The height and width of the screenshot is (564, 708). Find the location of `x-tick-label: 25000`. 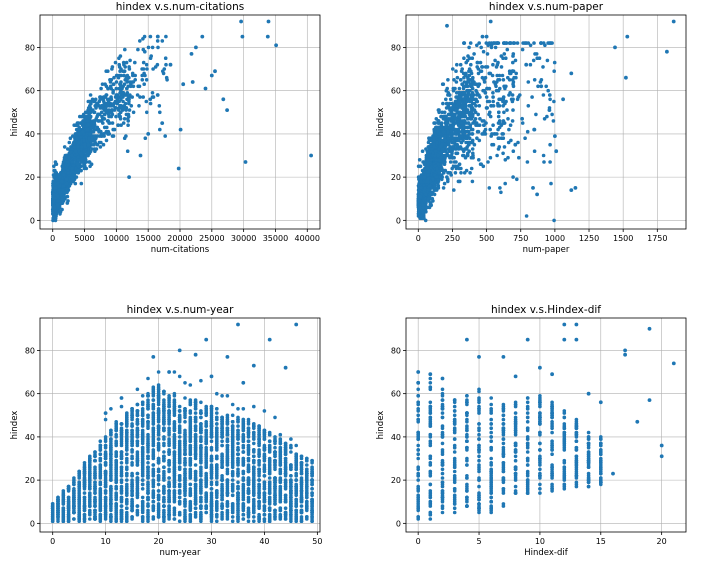

x-tick-label: 25000 is located at coordinates (211, 238).